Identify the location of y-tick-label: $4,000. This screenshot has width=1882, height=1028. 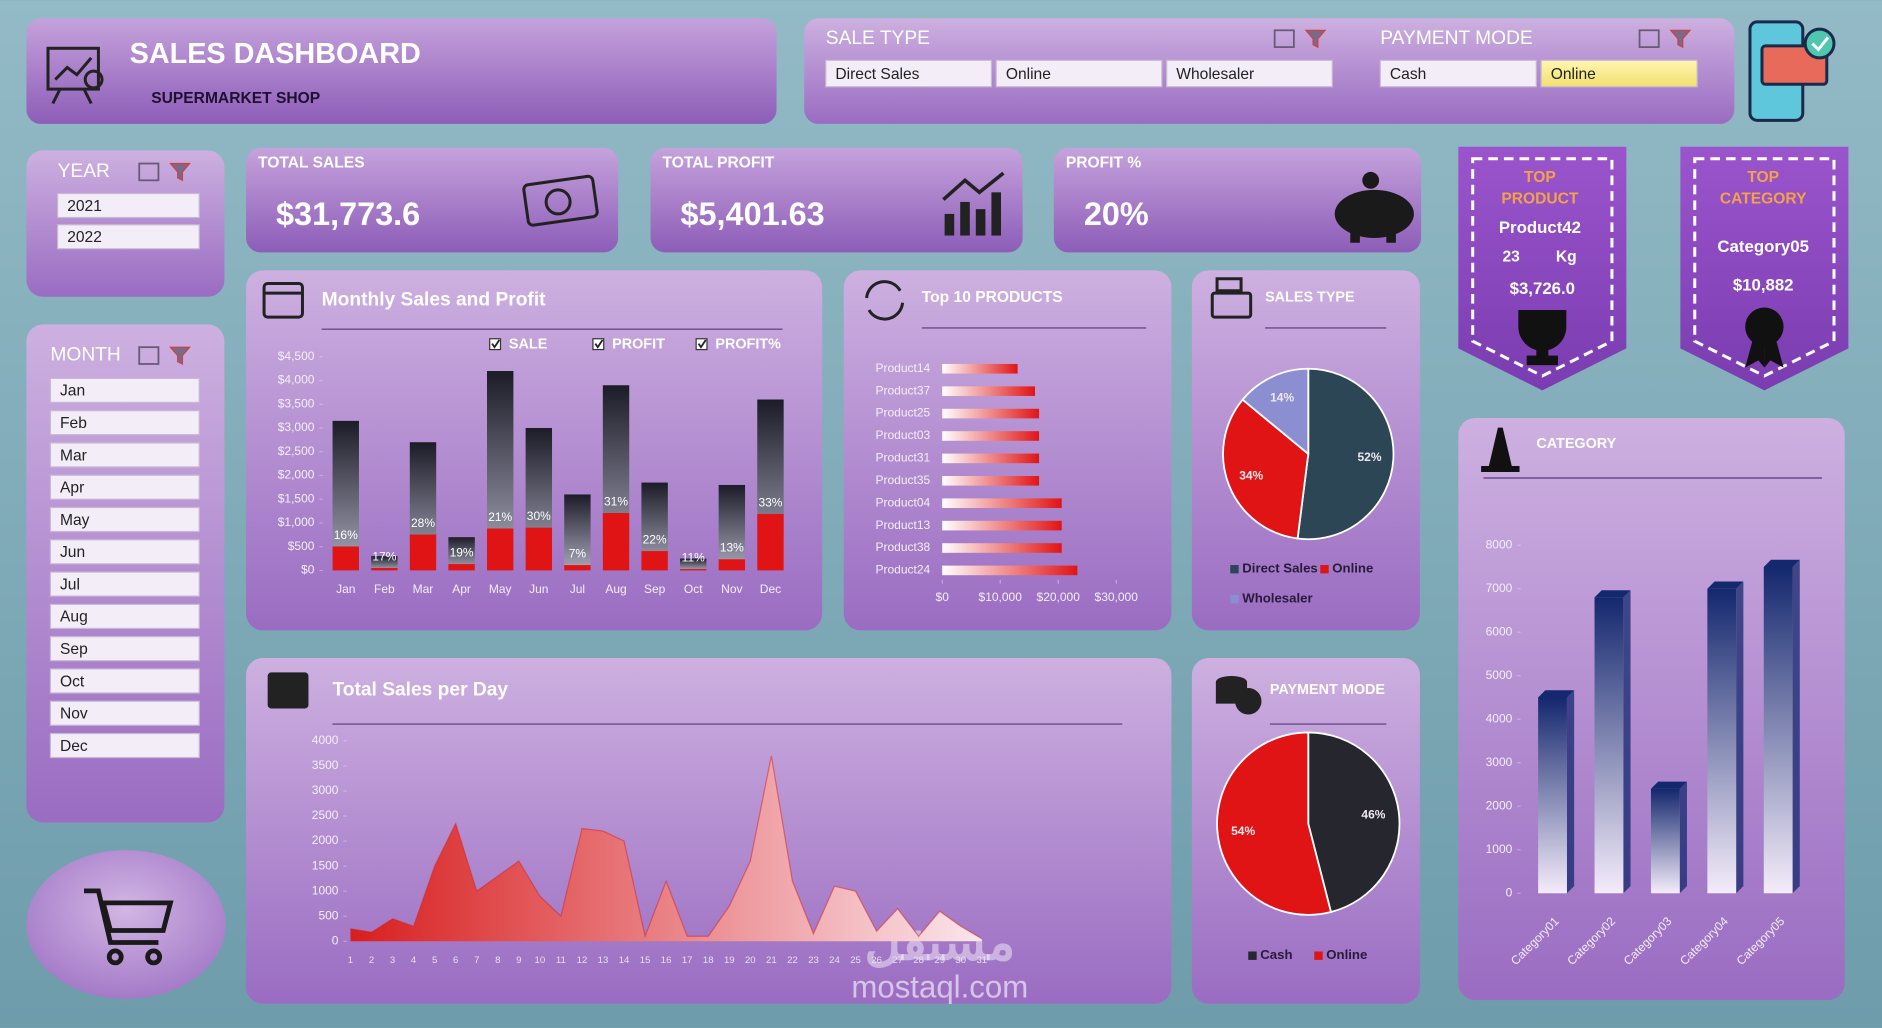
(296, 380).